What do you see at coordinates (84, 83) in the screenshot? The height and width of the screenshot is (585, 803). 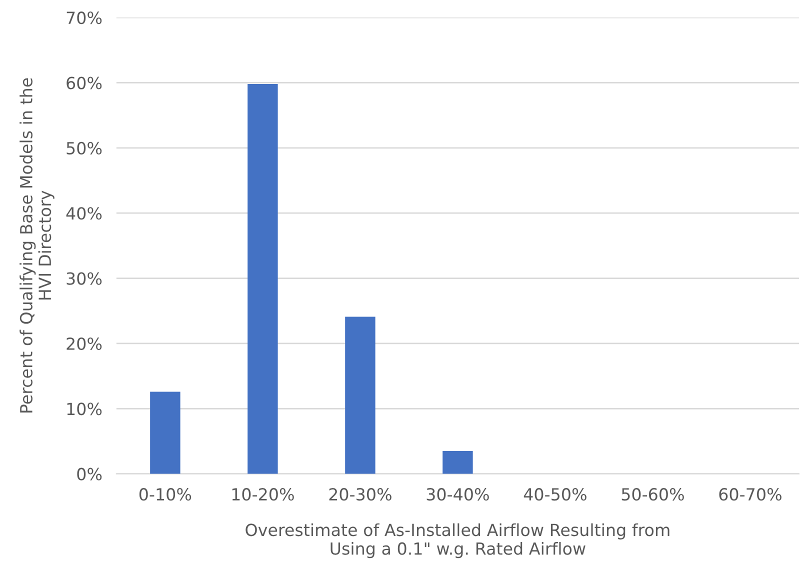 I see `y-tick-label: 60%` at bounding box center [84, 83].